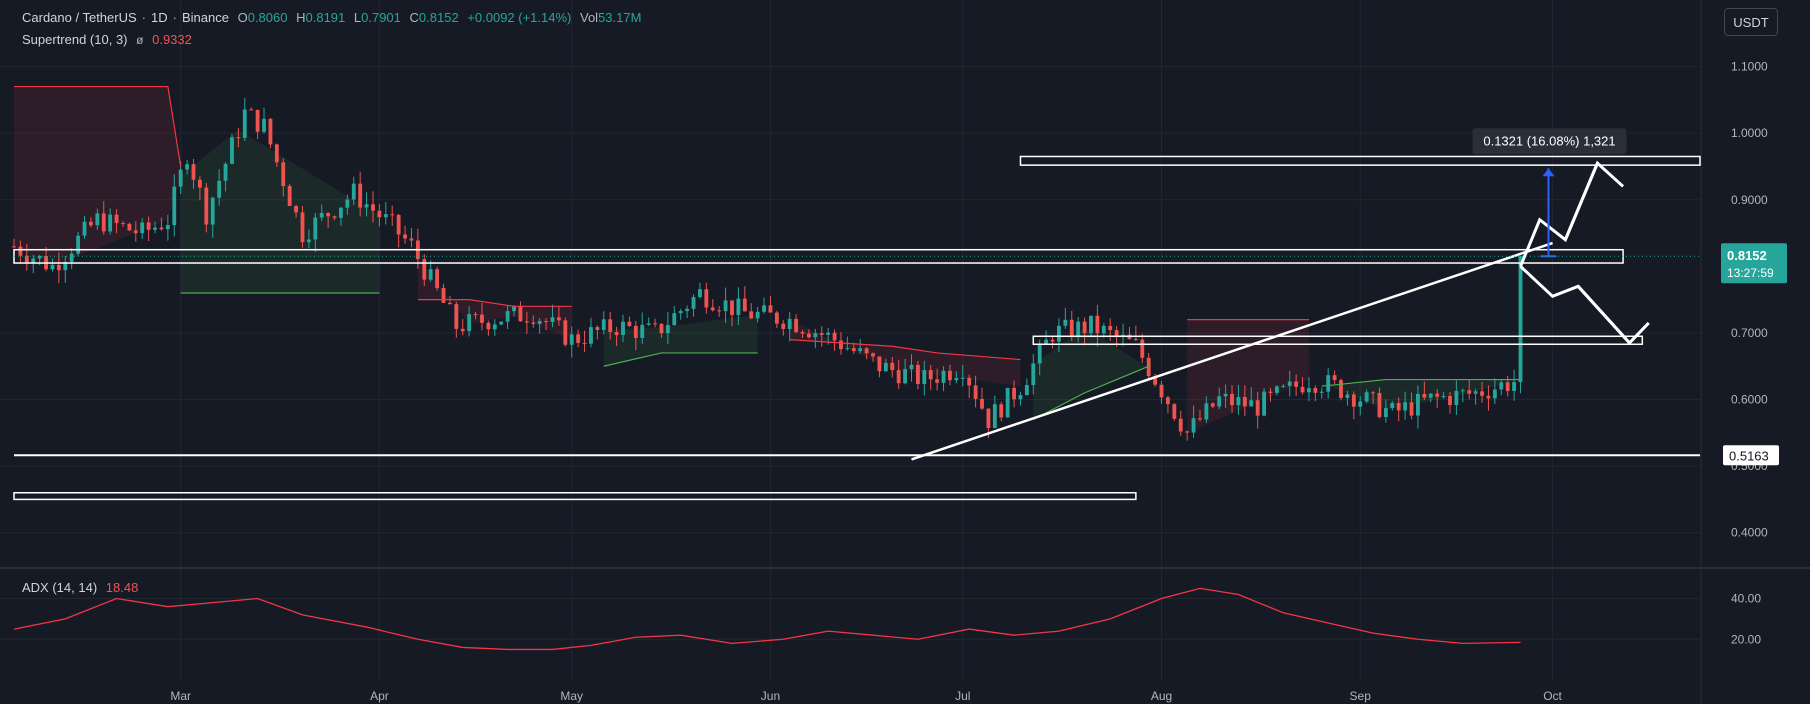  I want to click on measure-arrow, so click(1548, 172).